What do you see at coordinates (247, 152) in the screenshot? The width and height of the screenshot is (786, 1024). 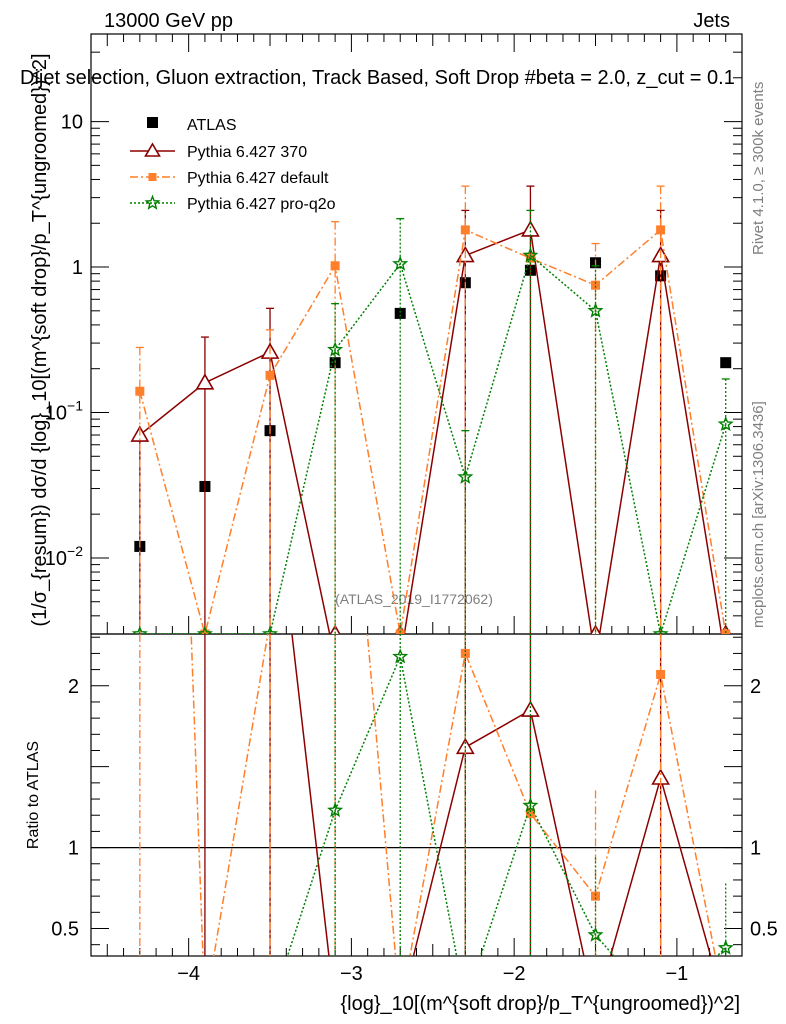 I see `legend-p370-label: Pythia 6.427 370` at bounding box center [247, 152].